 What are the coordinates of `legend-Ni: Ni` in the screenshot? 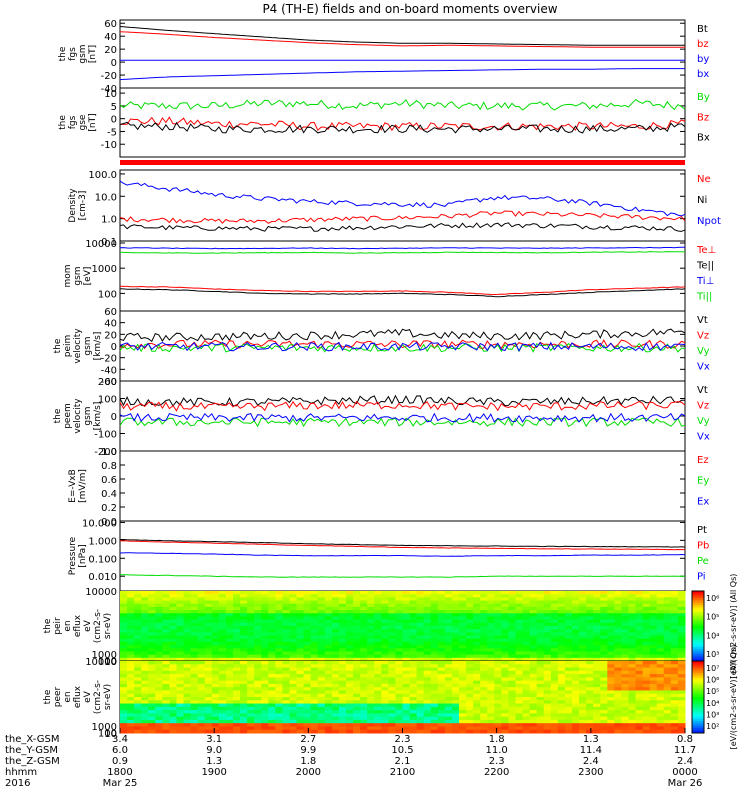 It's located at (702, 200).